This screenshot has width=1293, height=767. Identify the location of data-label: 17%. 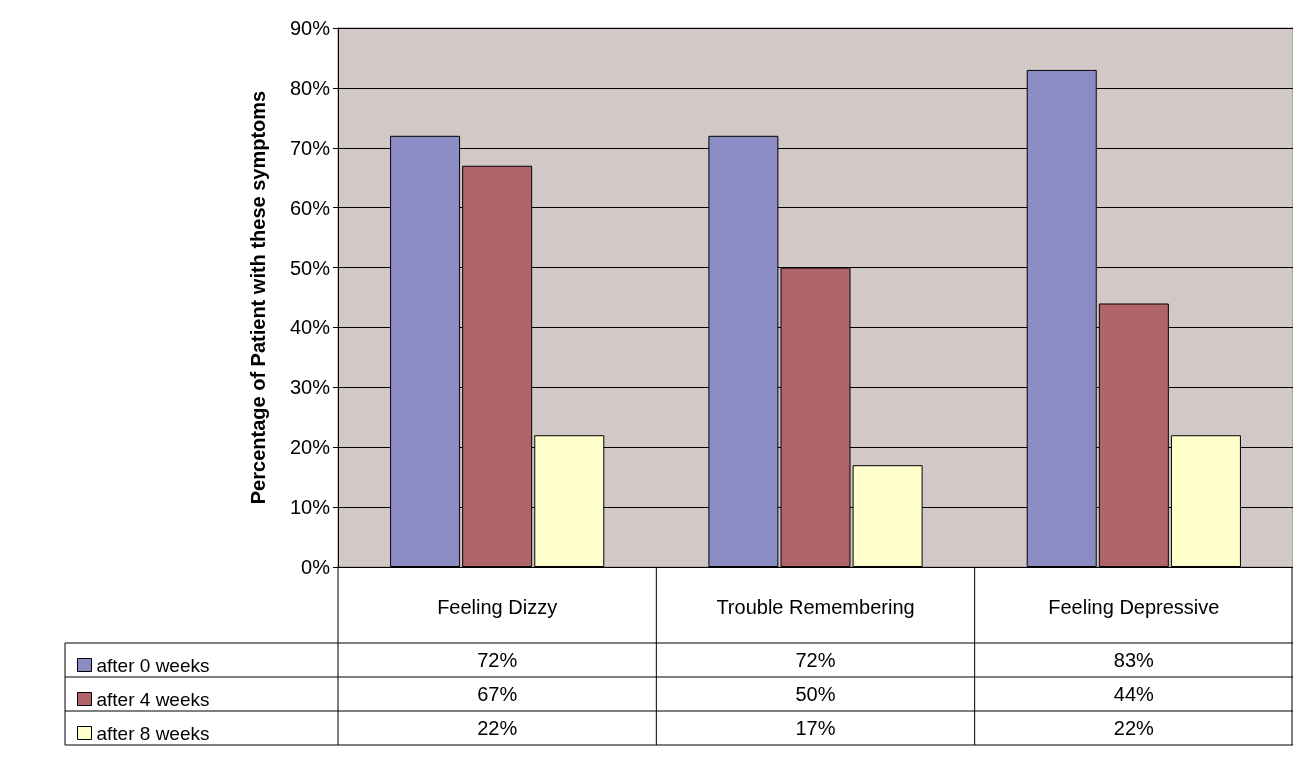
(815, 728).